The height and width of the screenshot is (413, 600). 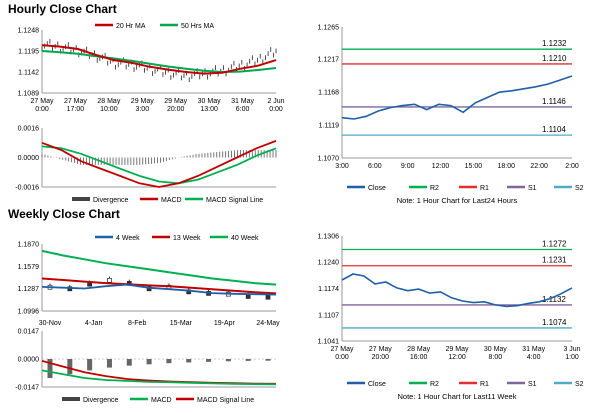 I want to click on legend-50hr-ma-label: 50 Hrs MA, so click(x=197, y=26).